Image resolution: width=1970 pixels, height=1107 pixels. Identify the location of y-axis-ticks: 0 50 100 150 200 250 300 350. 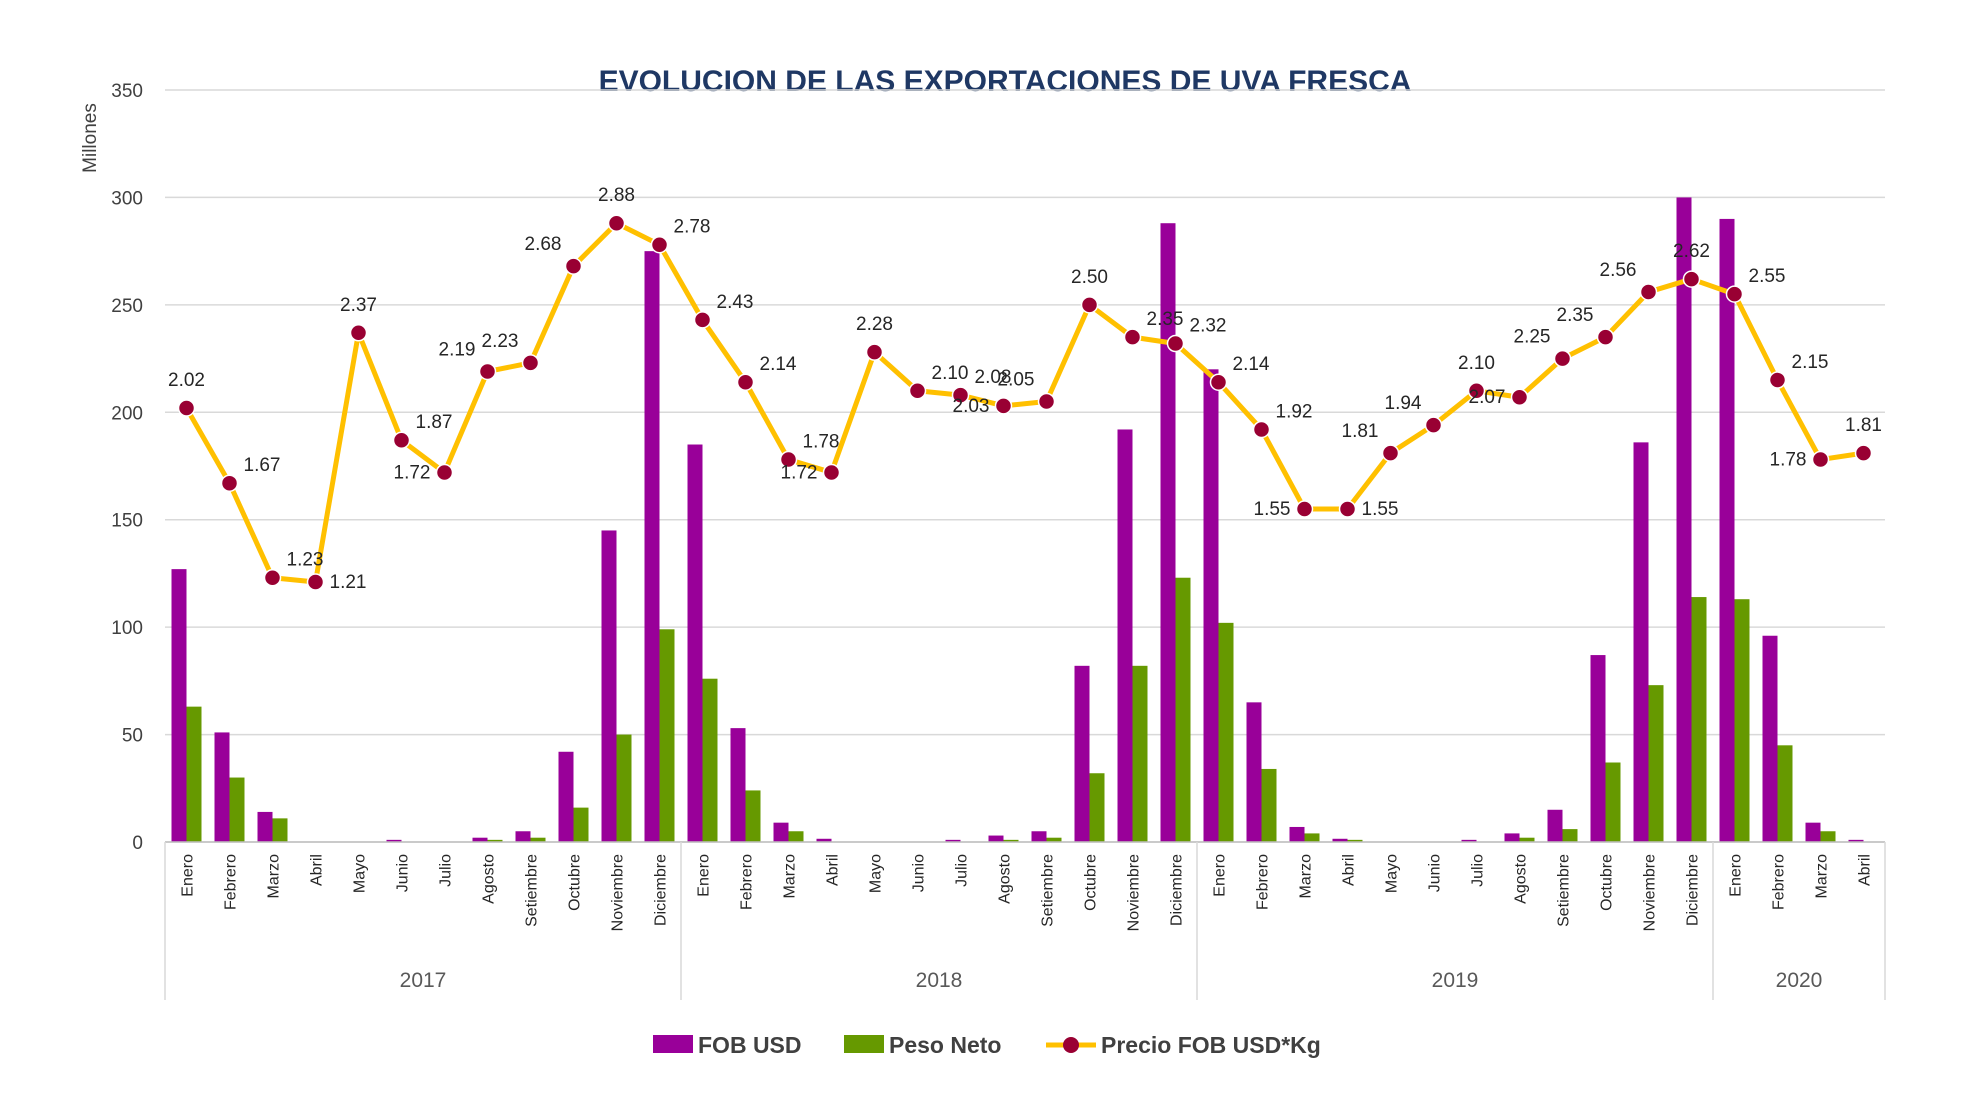
(127, 467).